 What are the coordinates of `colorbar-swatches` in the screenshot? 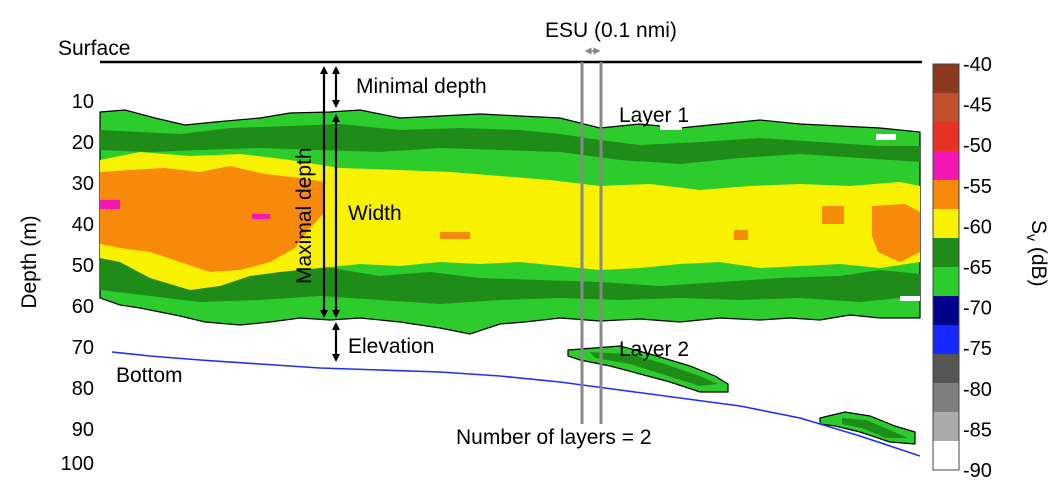 It's located at (946, 267).